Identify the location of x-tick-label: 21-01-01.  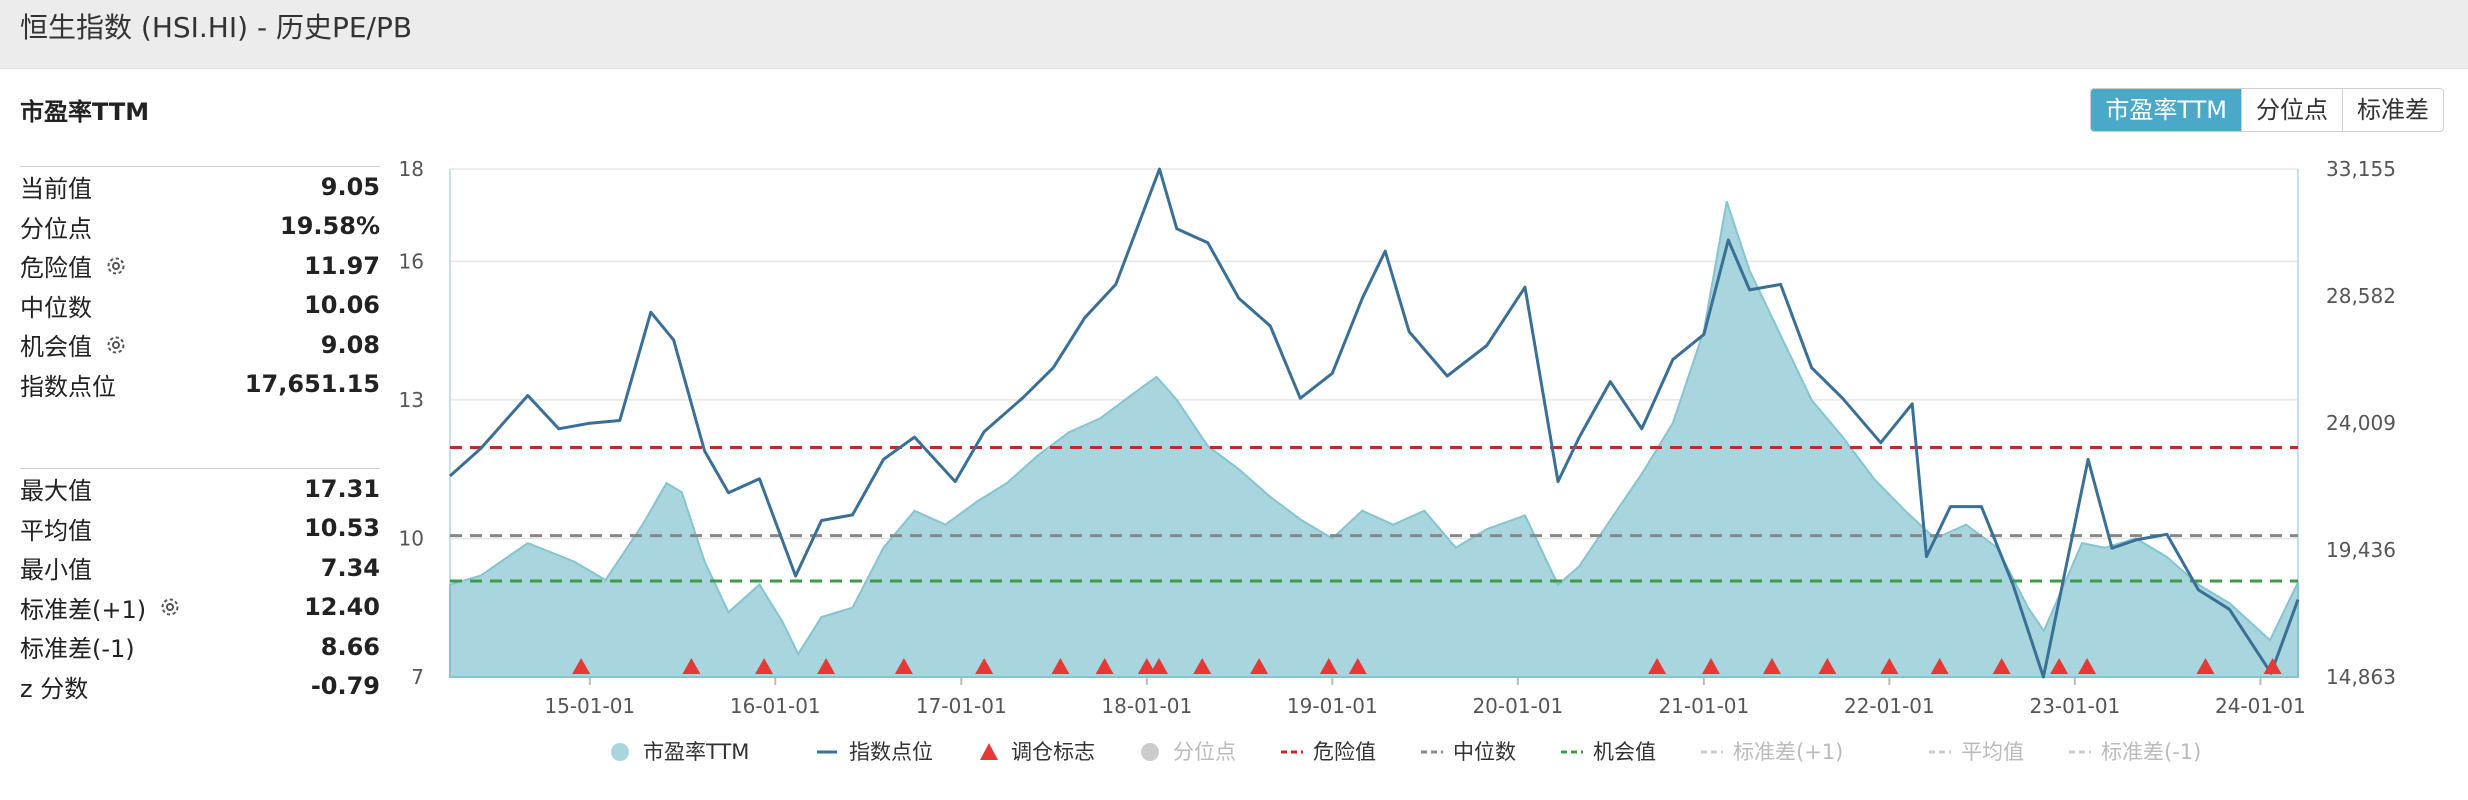
(1703, 706).